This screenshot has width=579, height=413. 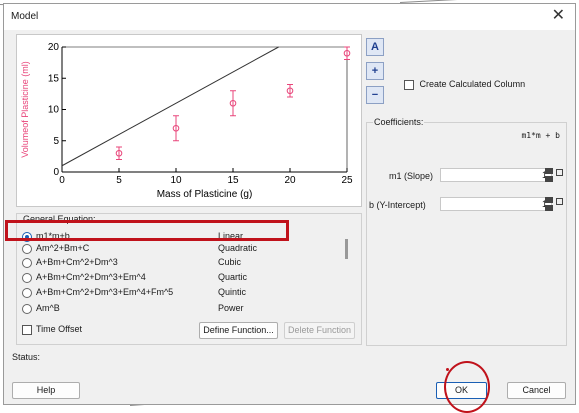 I want to click on calc-column-row: Create Calculated Column, so click(x=464, y=84).